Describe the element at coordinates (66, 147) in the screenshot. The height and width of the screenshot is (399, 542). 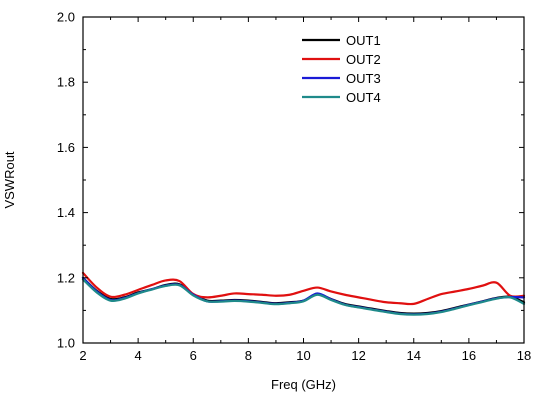
I see `y-tick-label: 1.6` at that location.